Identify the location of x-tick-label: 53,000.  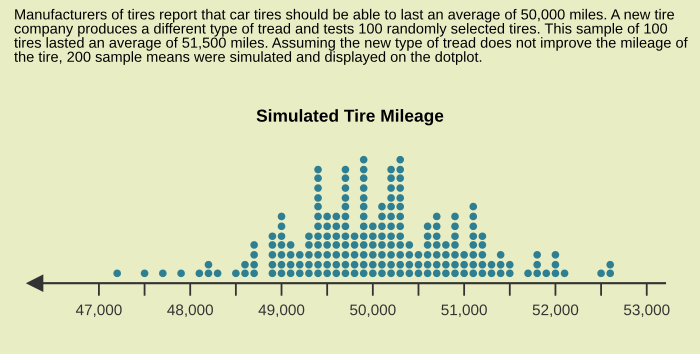
(647, 311).